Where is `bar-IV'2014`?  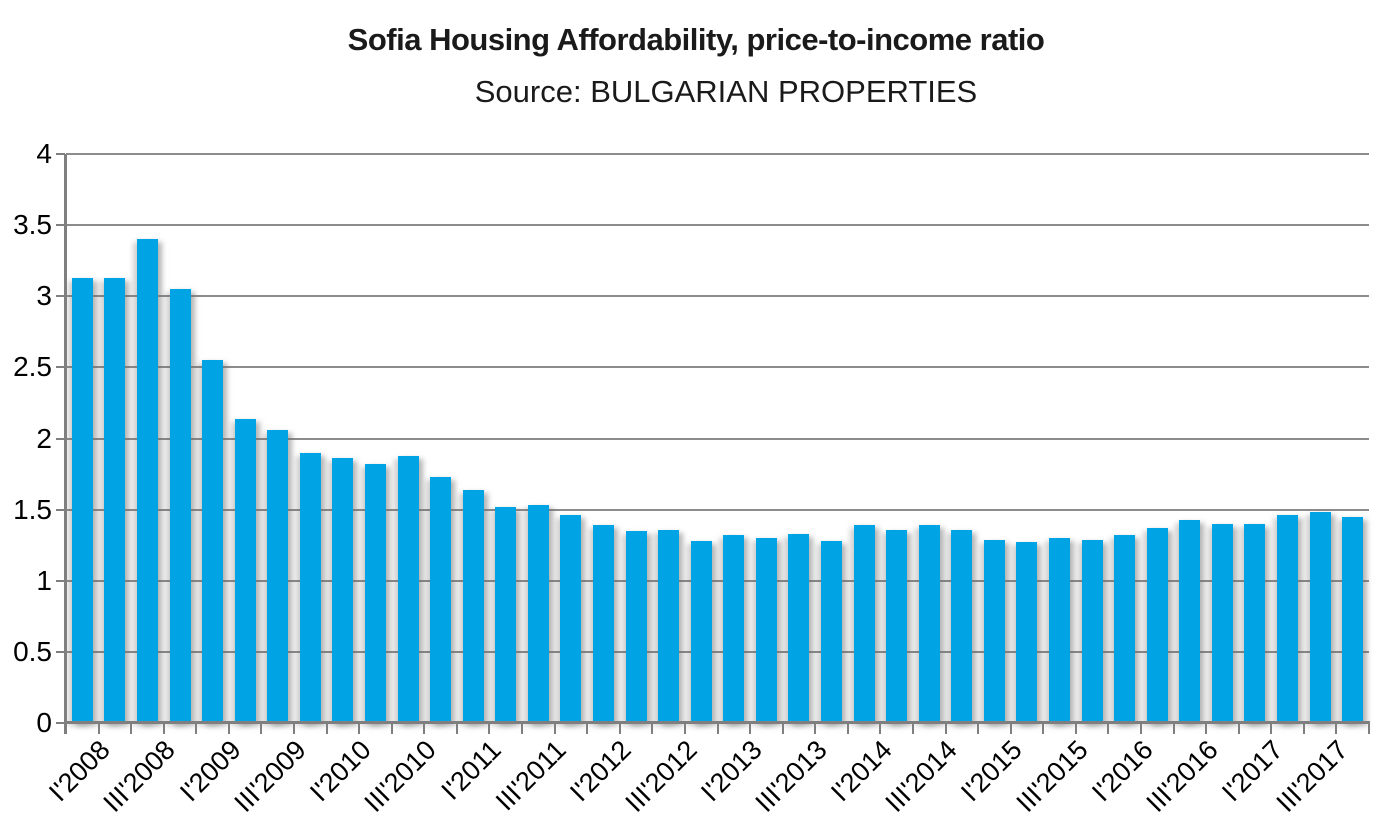
bar-IV'2014 is located at coordinates (962, 626).